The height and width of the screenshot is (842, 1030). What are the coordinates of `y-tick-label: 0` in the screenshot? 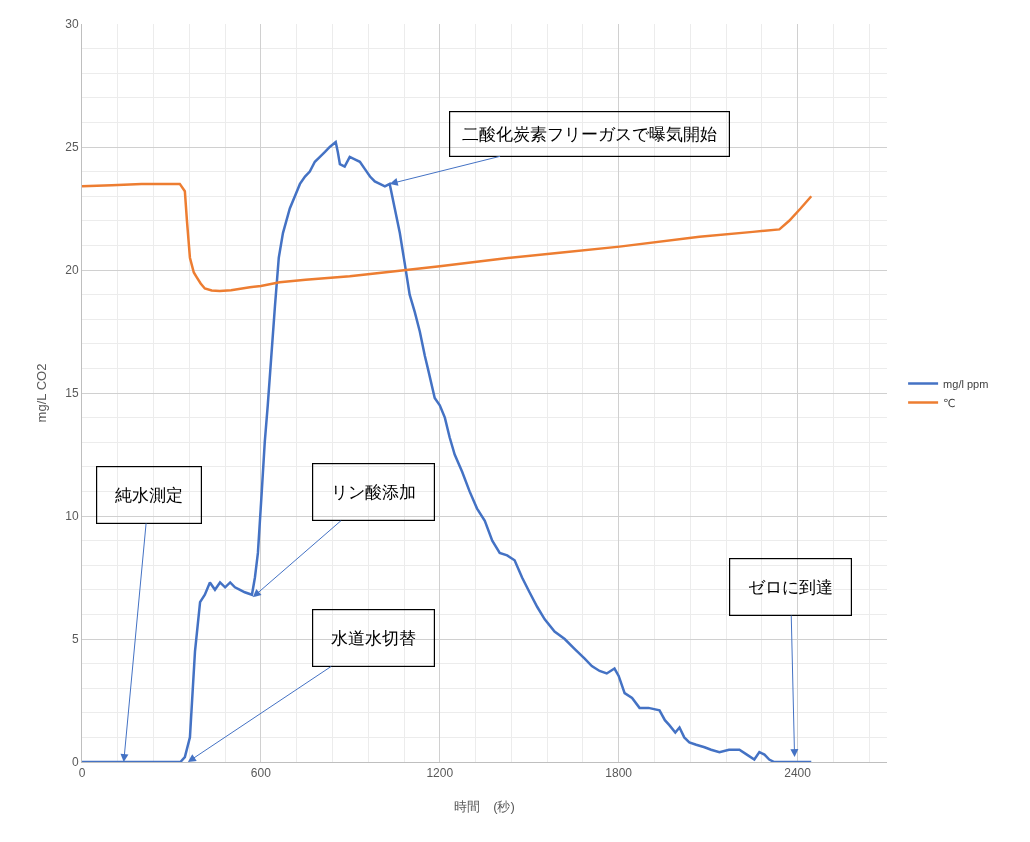 It's located at (75, 762).